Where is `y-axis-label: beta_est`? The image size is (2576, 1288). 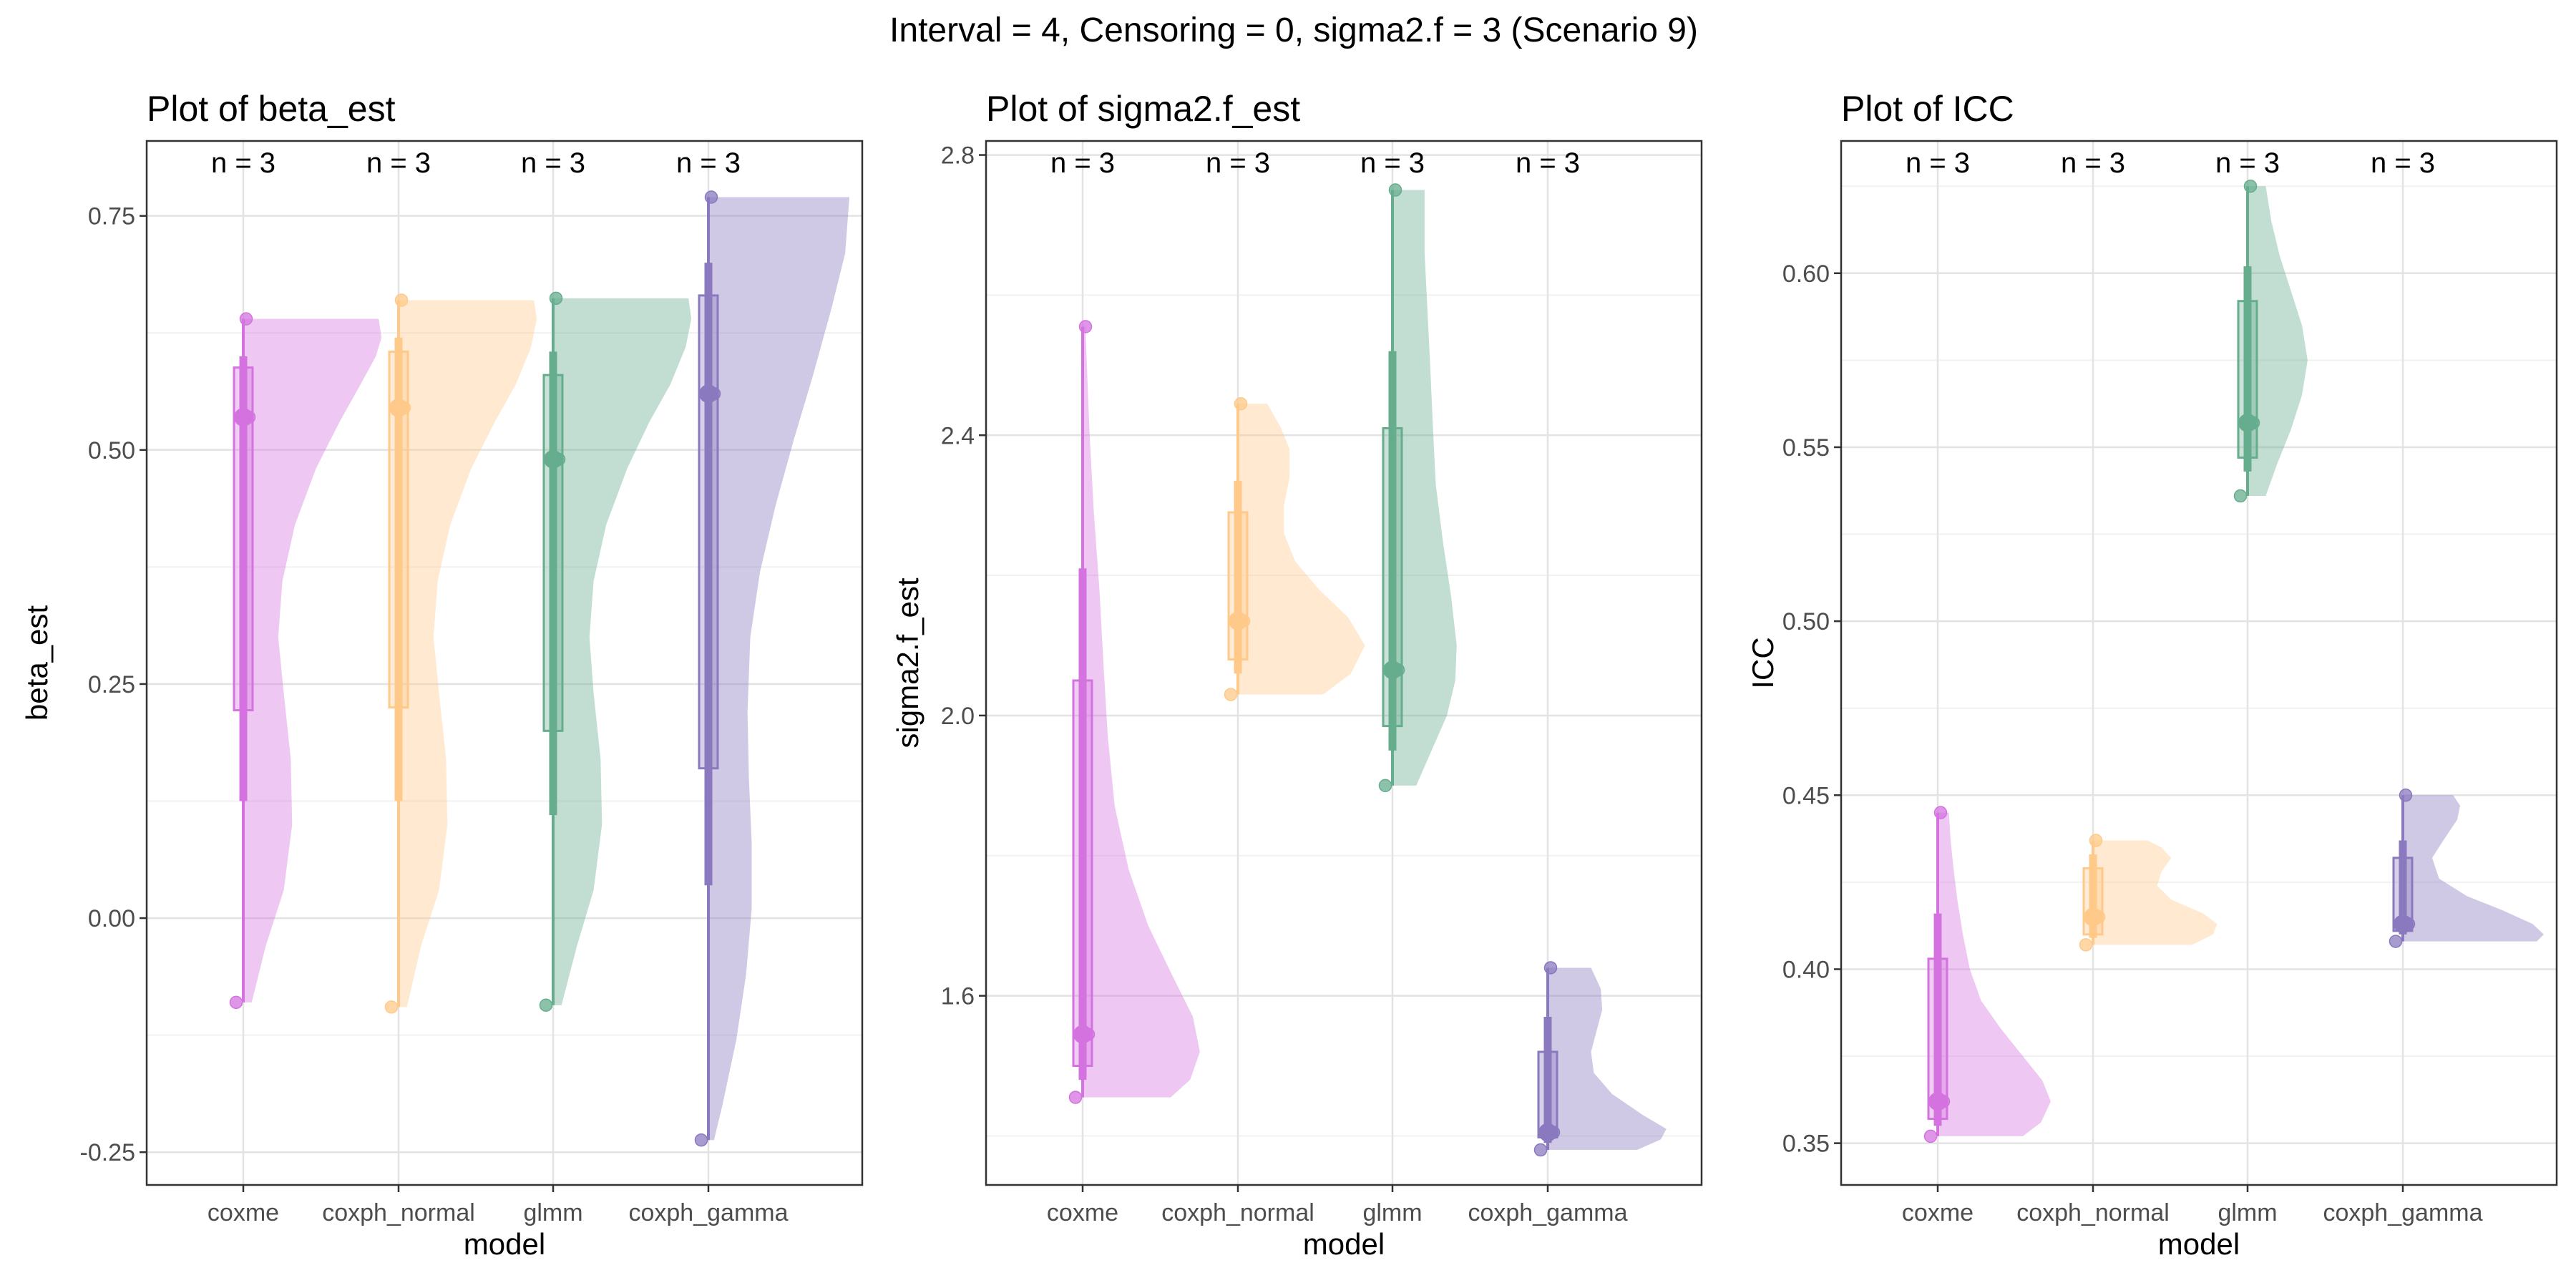 y-axis-label: beta_est is located at coordinates (37, 663).